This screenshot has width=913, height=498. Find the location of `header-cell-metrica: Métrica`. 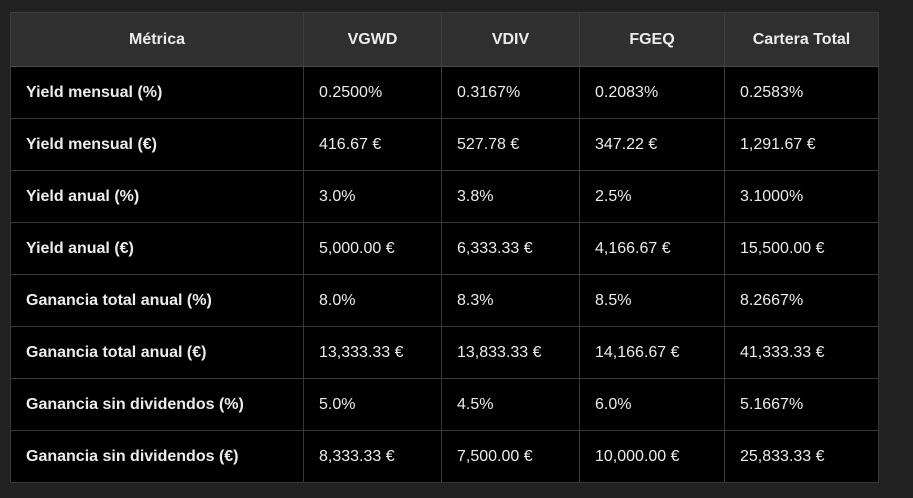

header-cell-metrica: Métrica is located at coordinates (157, 39).